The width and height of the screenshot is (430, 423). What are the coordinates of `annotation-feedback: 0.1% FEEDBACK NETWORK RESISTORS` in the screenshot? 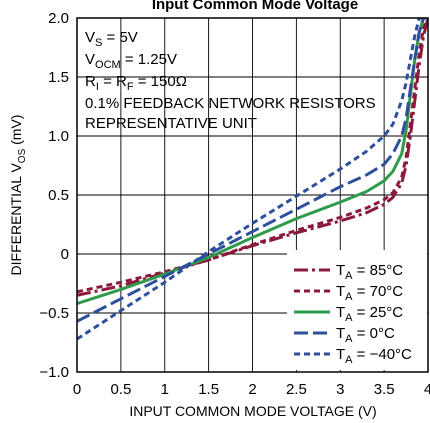 It's located at (230, 103).